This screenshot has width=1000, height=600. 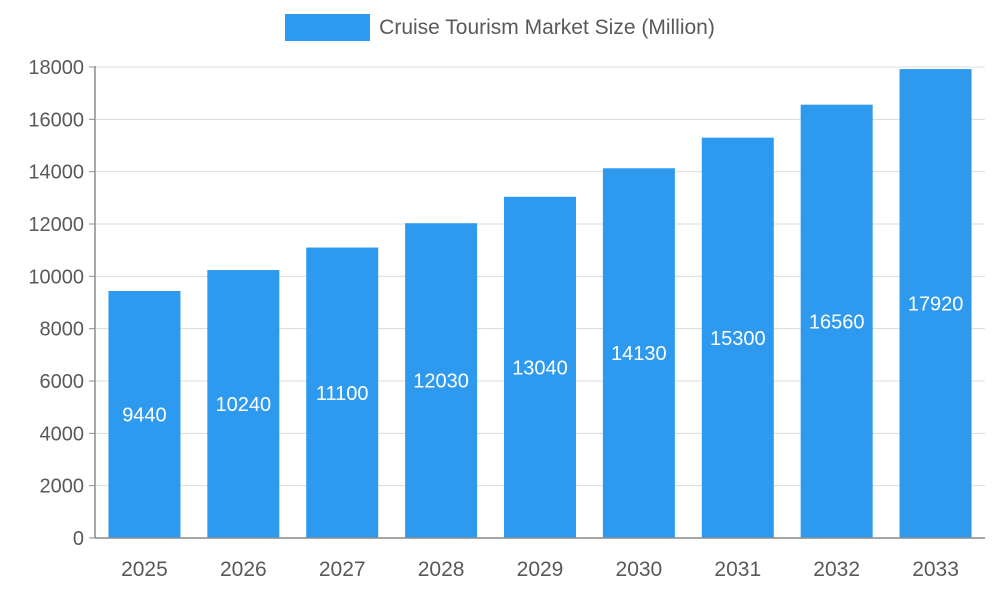 I want to click on bar-2031, so click(x=737, y=337).